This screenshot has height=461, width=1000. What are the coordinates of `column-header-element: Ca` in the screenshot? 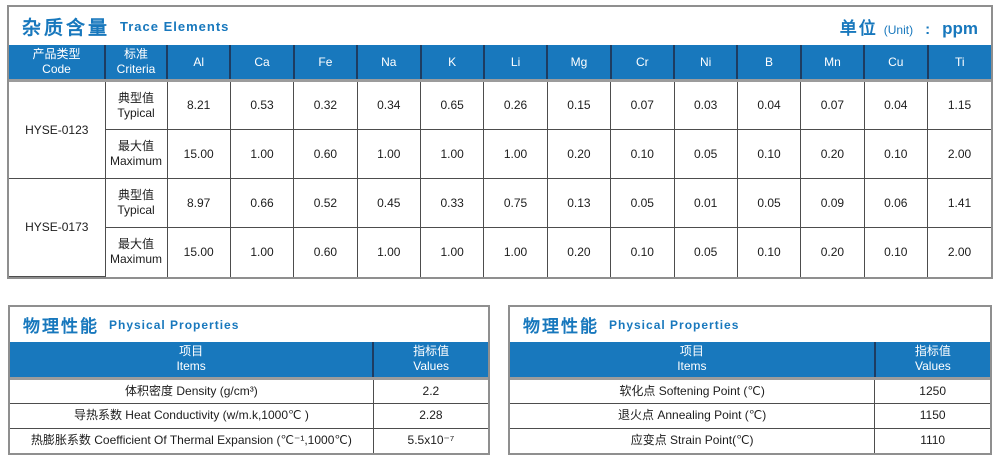 It's located at (261, 63).